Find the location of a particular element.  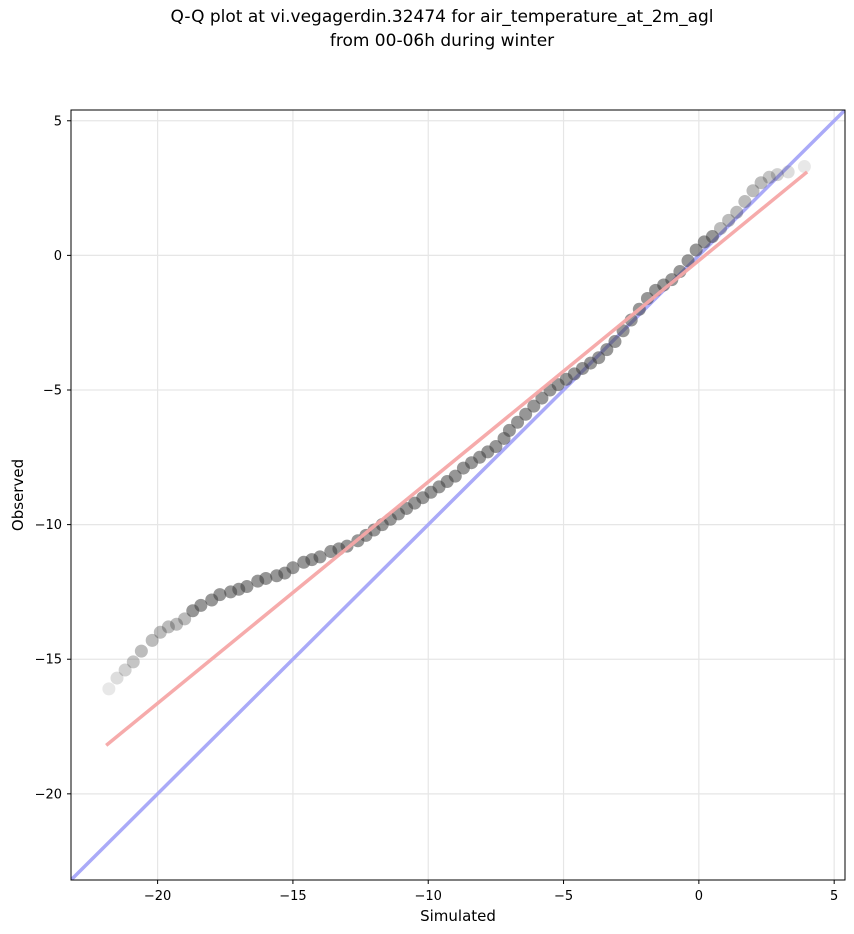

y-tick-label: 0 is located at coordinates (58, 256).